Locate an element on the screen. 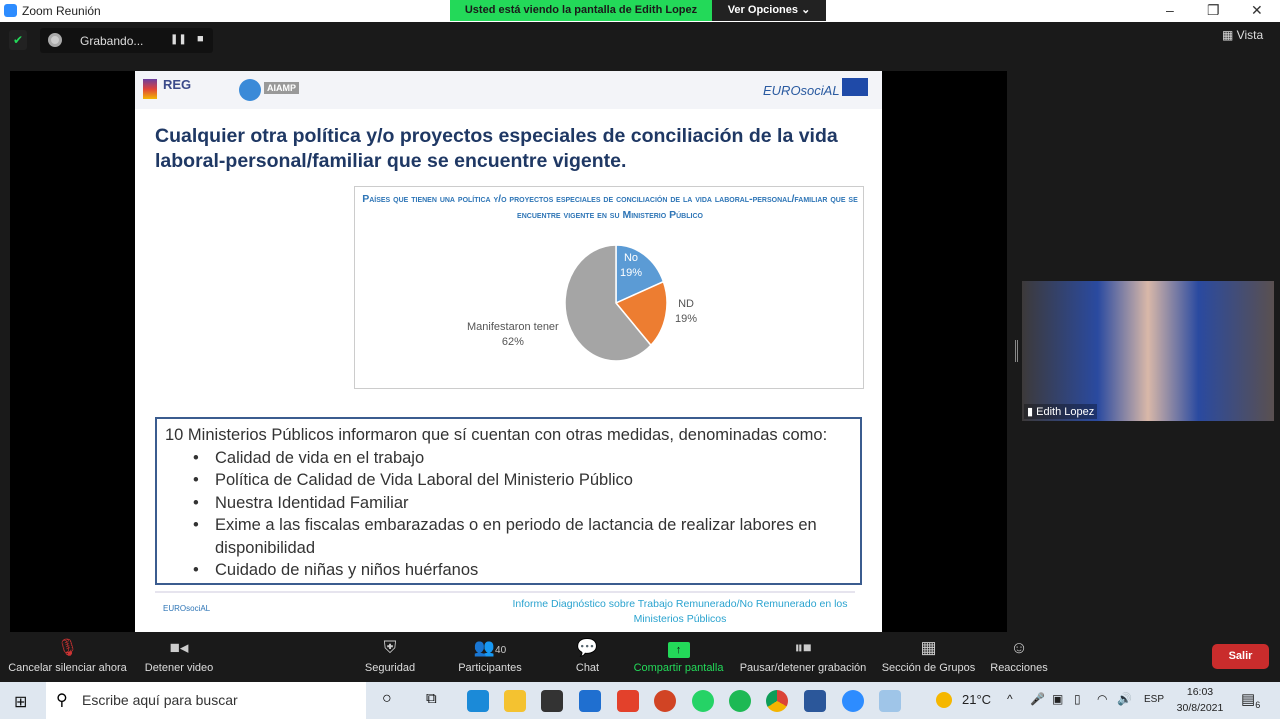 The height and width of the screenshot is (719, 1280). language-indicator: ESP is located at coordinates (1154, 699).